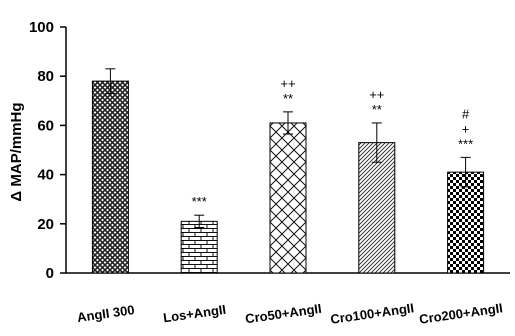 This screenshot has height=336, width=515. What do you see at coordinates (45, 224) in the screenshot?
I see `y-tick-label: 20` at bounding box center [45, 224].